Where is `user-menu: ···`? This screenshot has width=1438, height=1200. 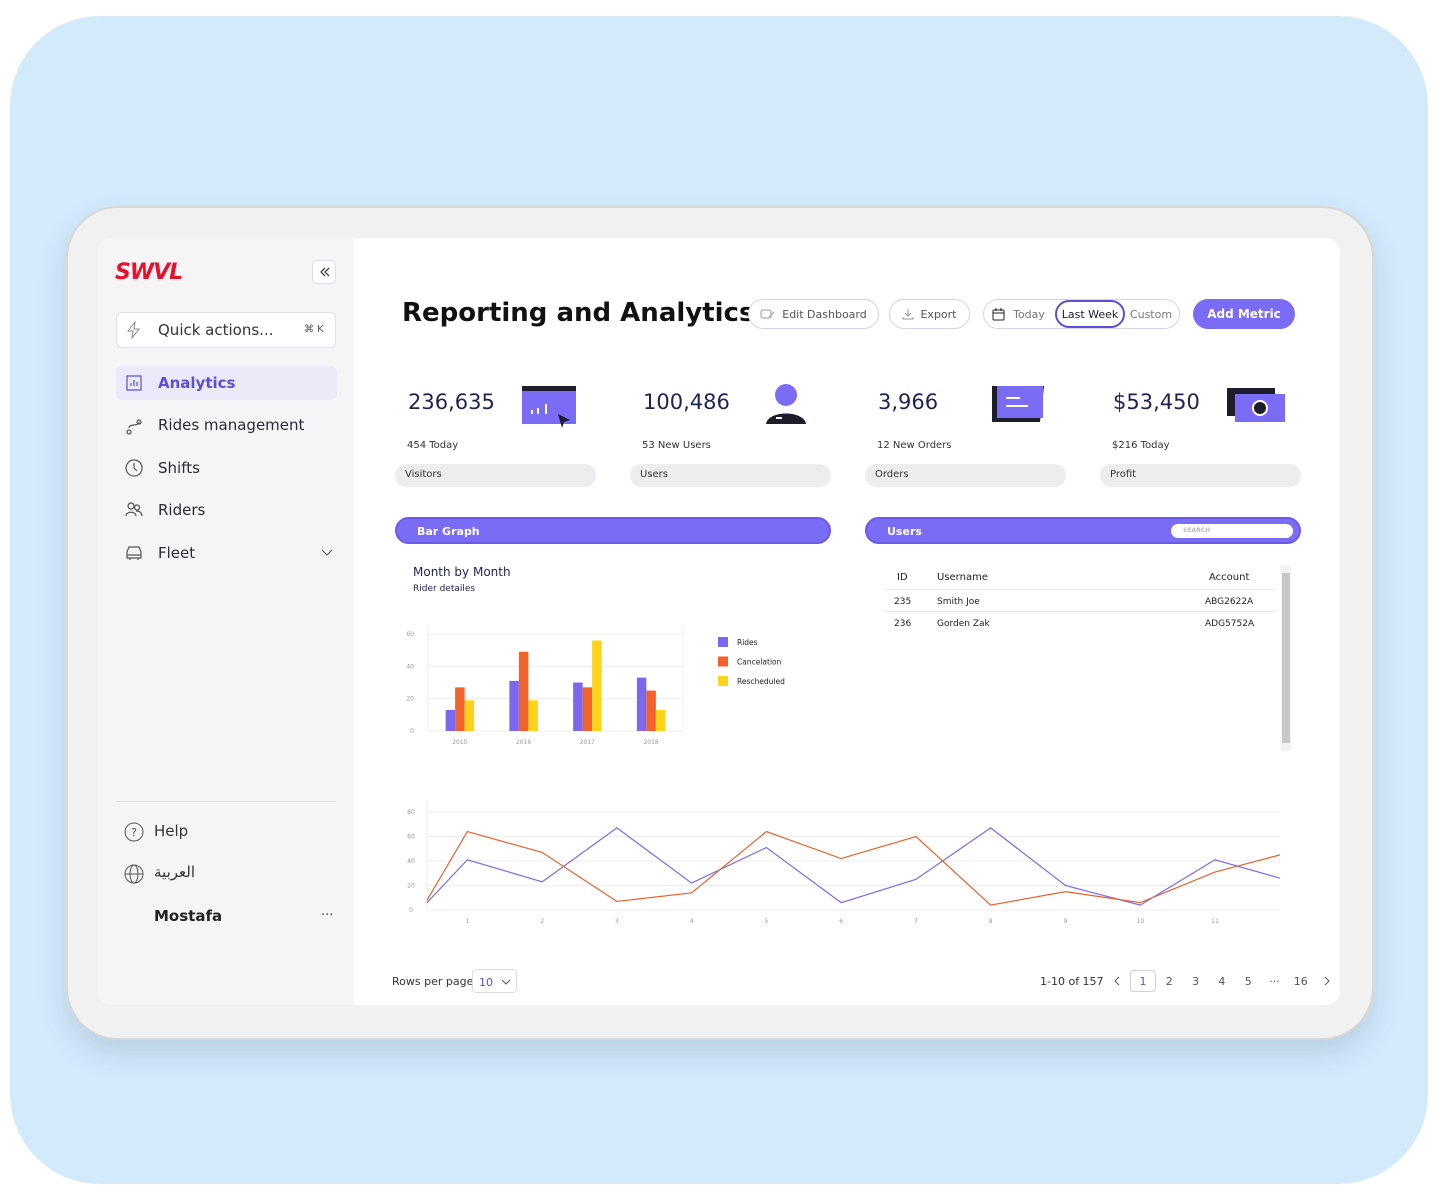
user-menu: ··· is located at coordinates (327, 915).